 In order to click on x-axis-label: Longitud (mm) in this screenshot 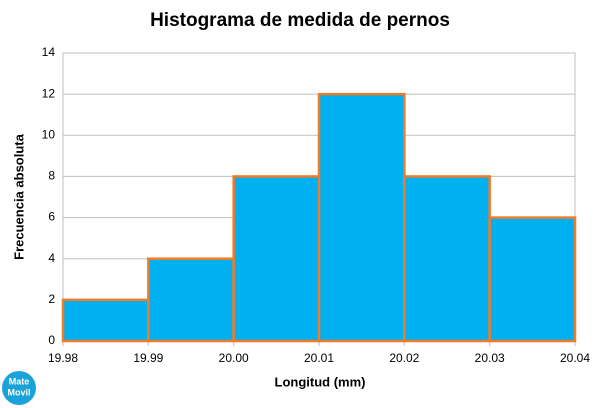, I will do `click(320, 381)`.